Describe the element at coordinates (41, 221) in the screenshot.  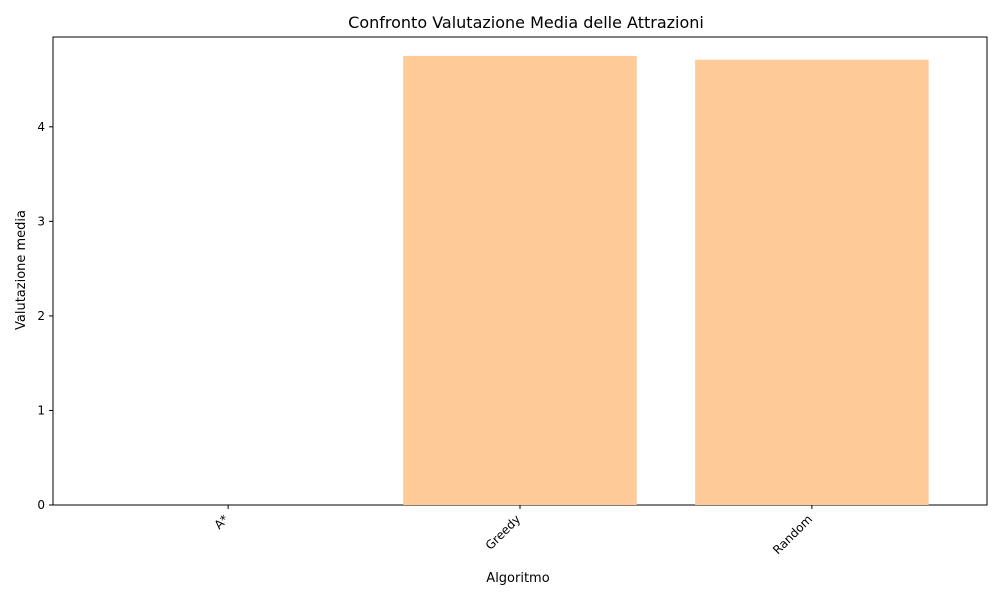
I see `y-tick-label: 3` at that location.